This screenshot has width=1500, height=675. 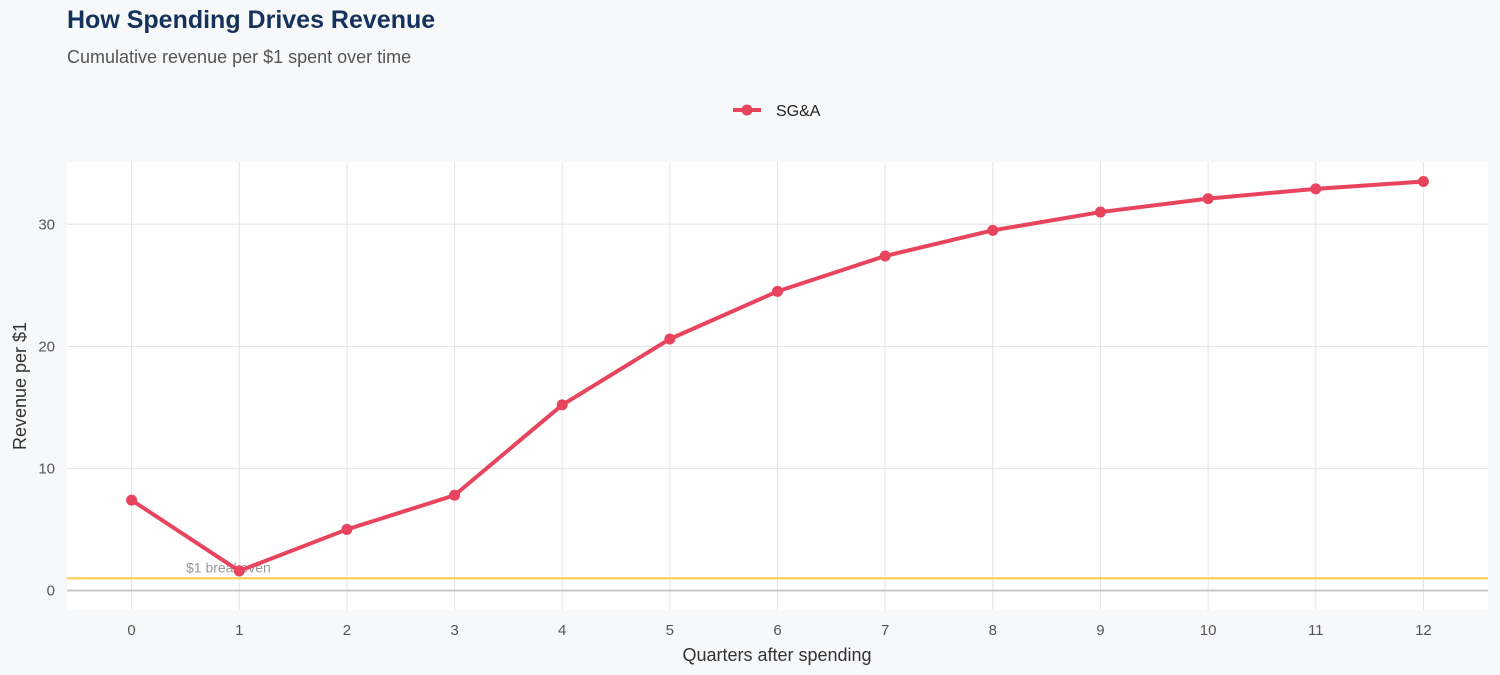 What do you see at coordinates (46, 224) in the screenshot?
I see `y-tick-label: 30` at bounding box center [46, 224].